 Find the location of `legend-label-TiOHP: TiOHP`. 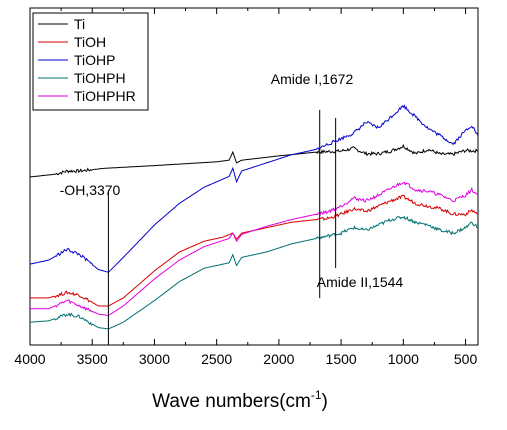

legend-label-TiOHP: TiOHP is located at coordinates (94, 60).